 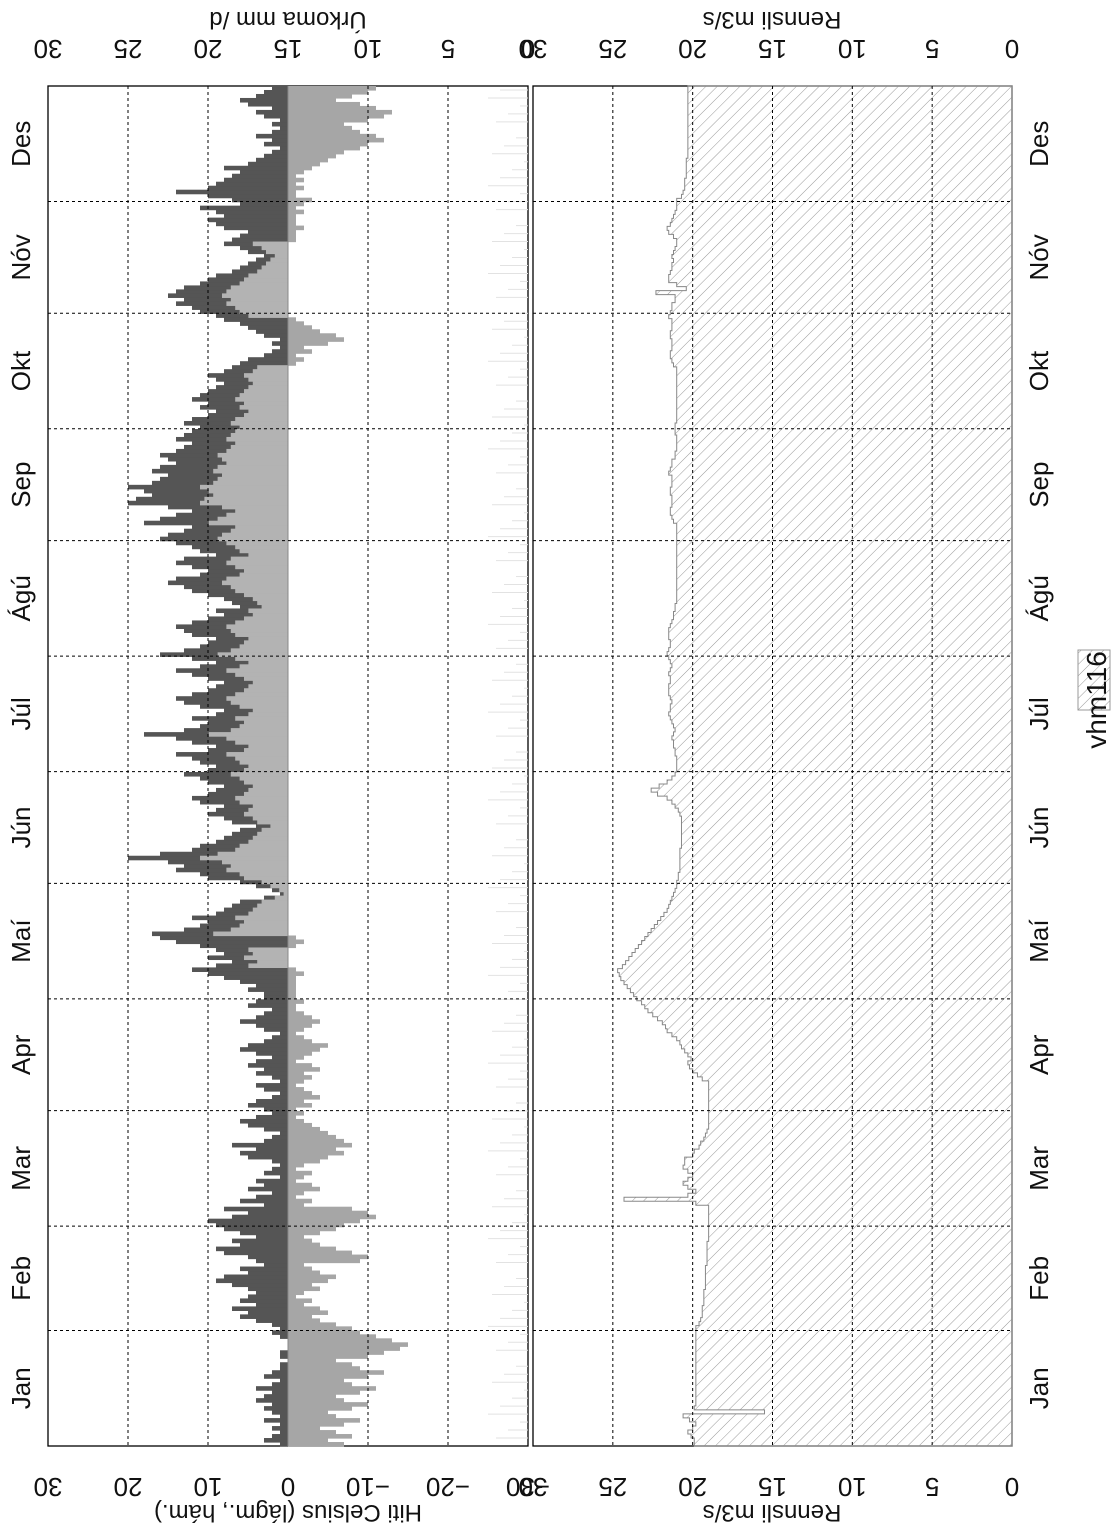 I want to click on precip-axis-label: Úrkoma mm /d, so click(x=287, y=19).